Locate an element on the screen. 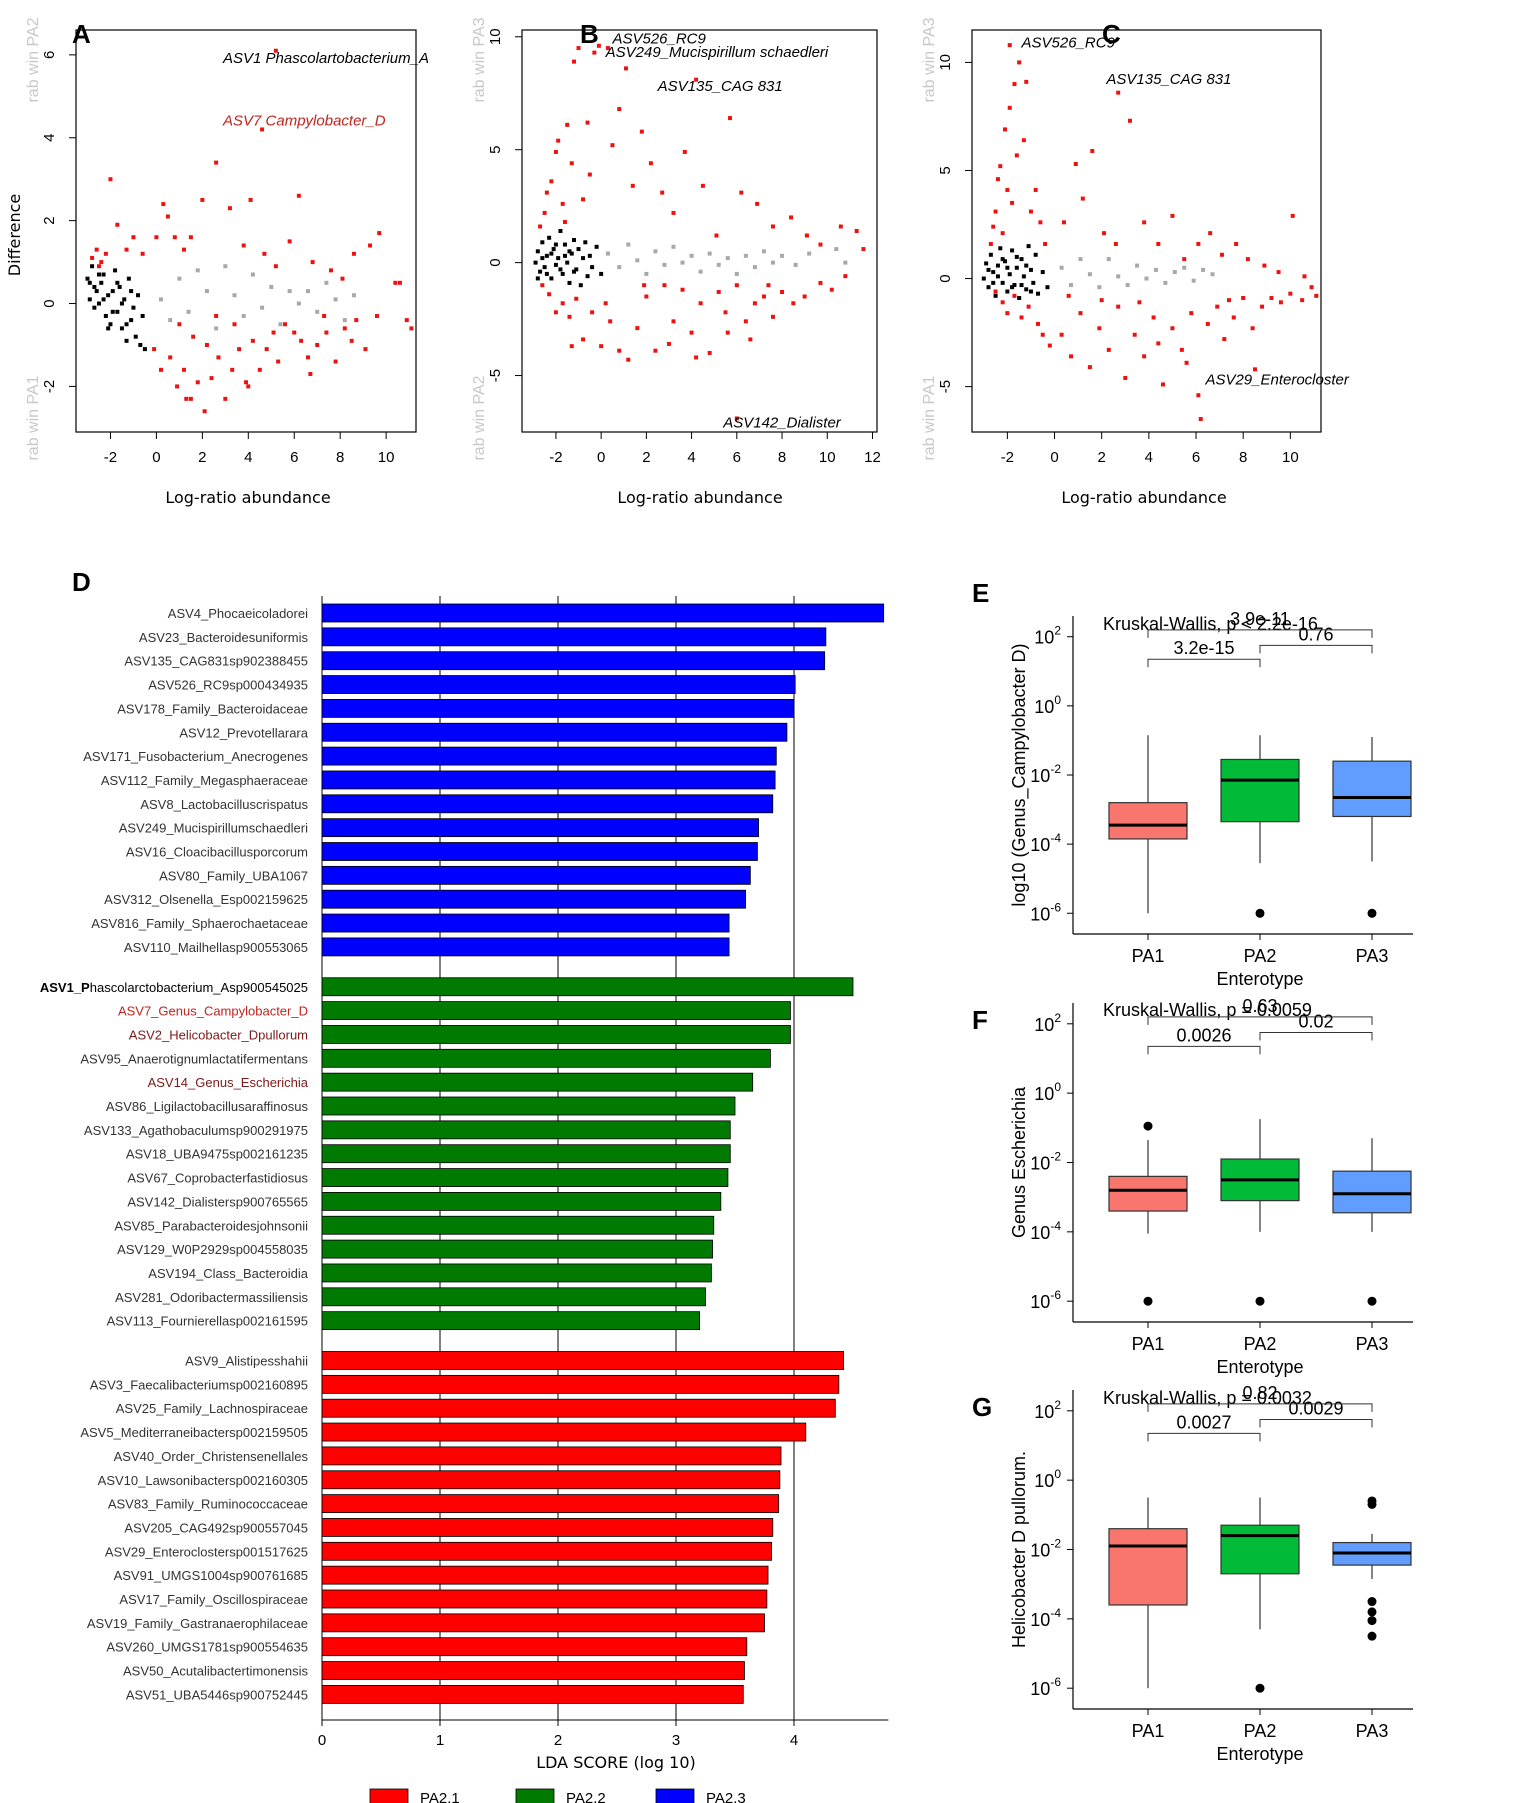  y-tick-label: 10⁻⁴ is located at coordinates (1045, 1618).